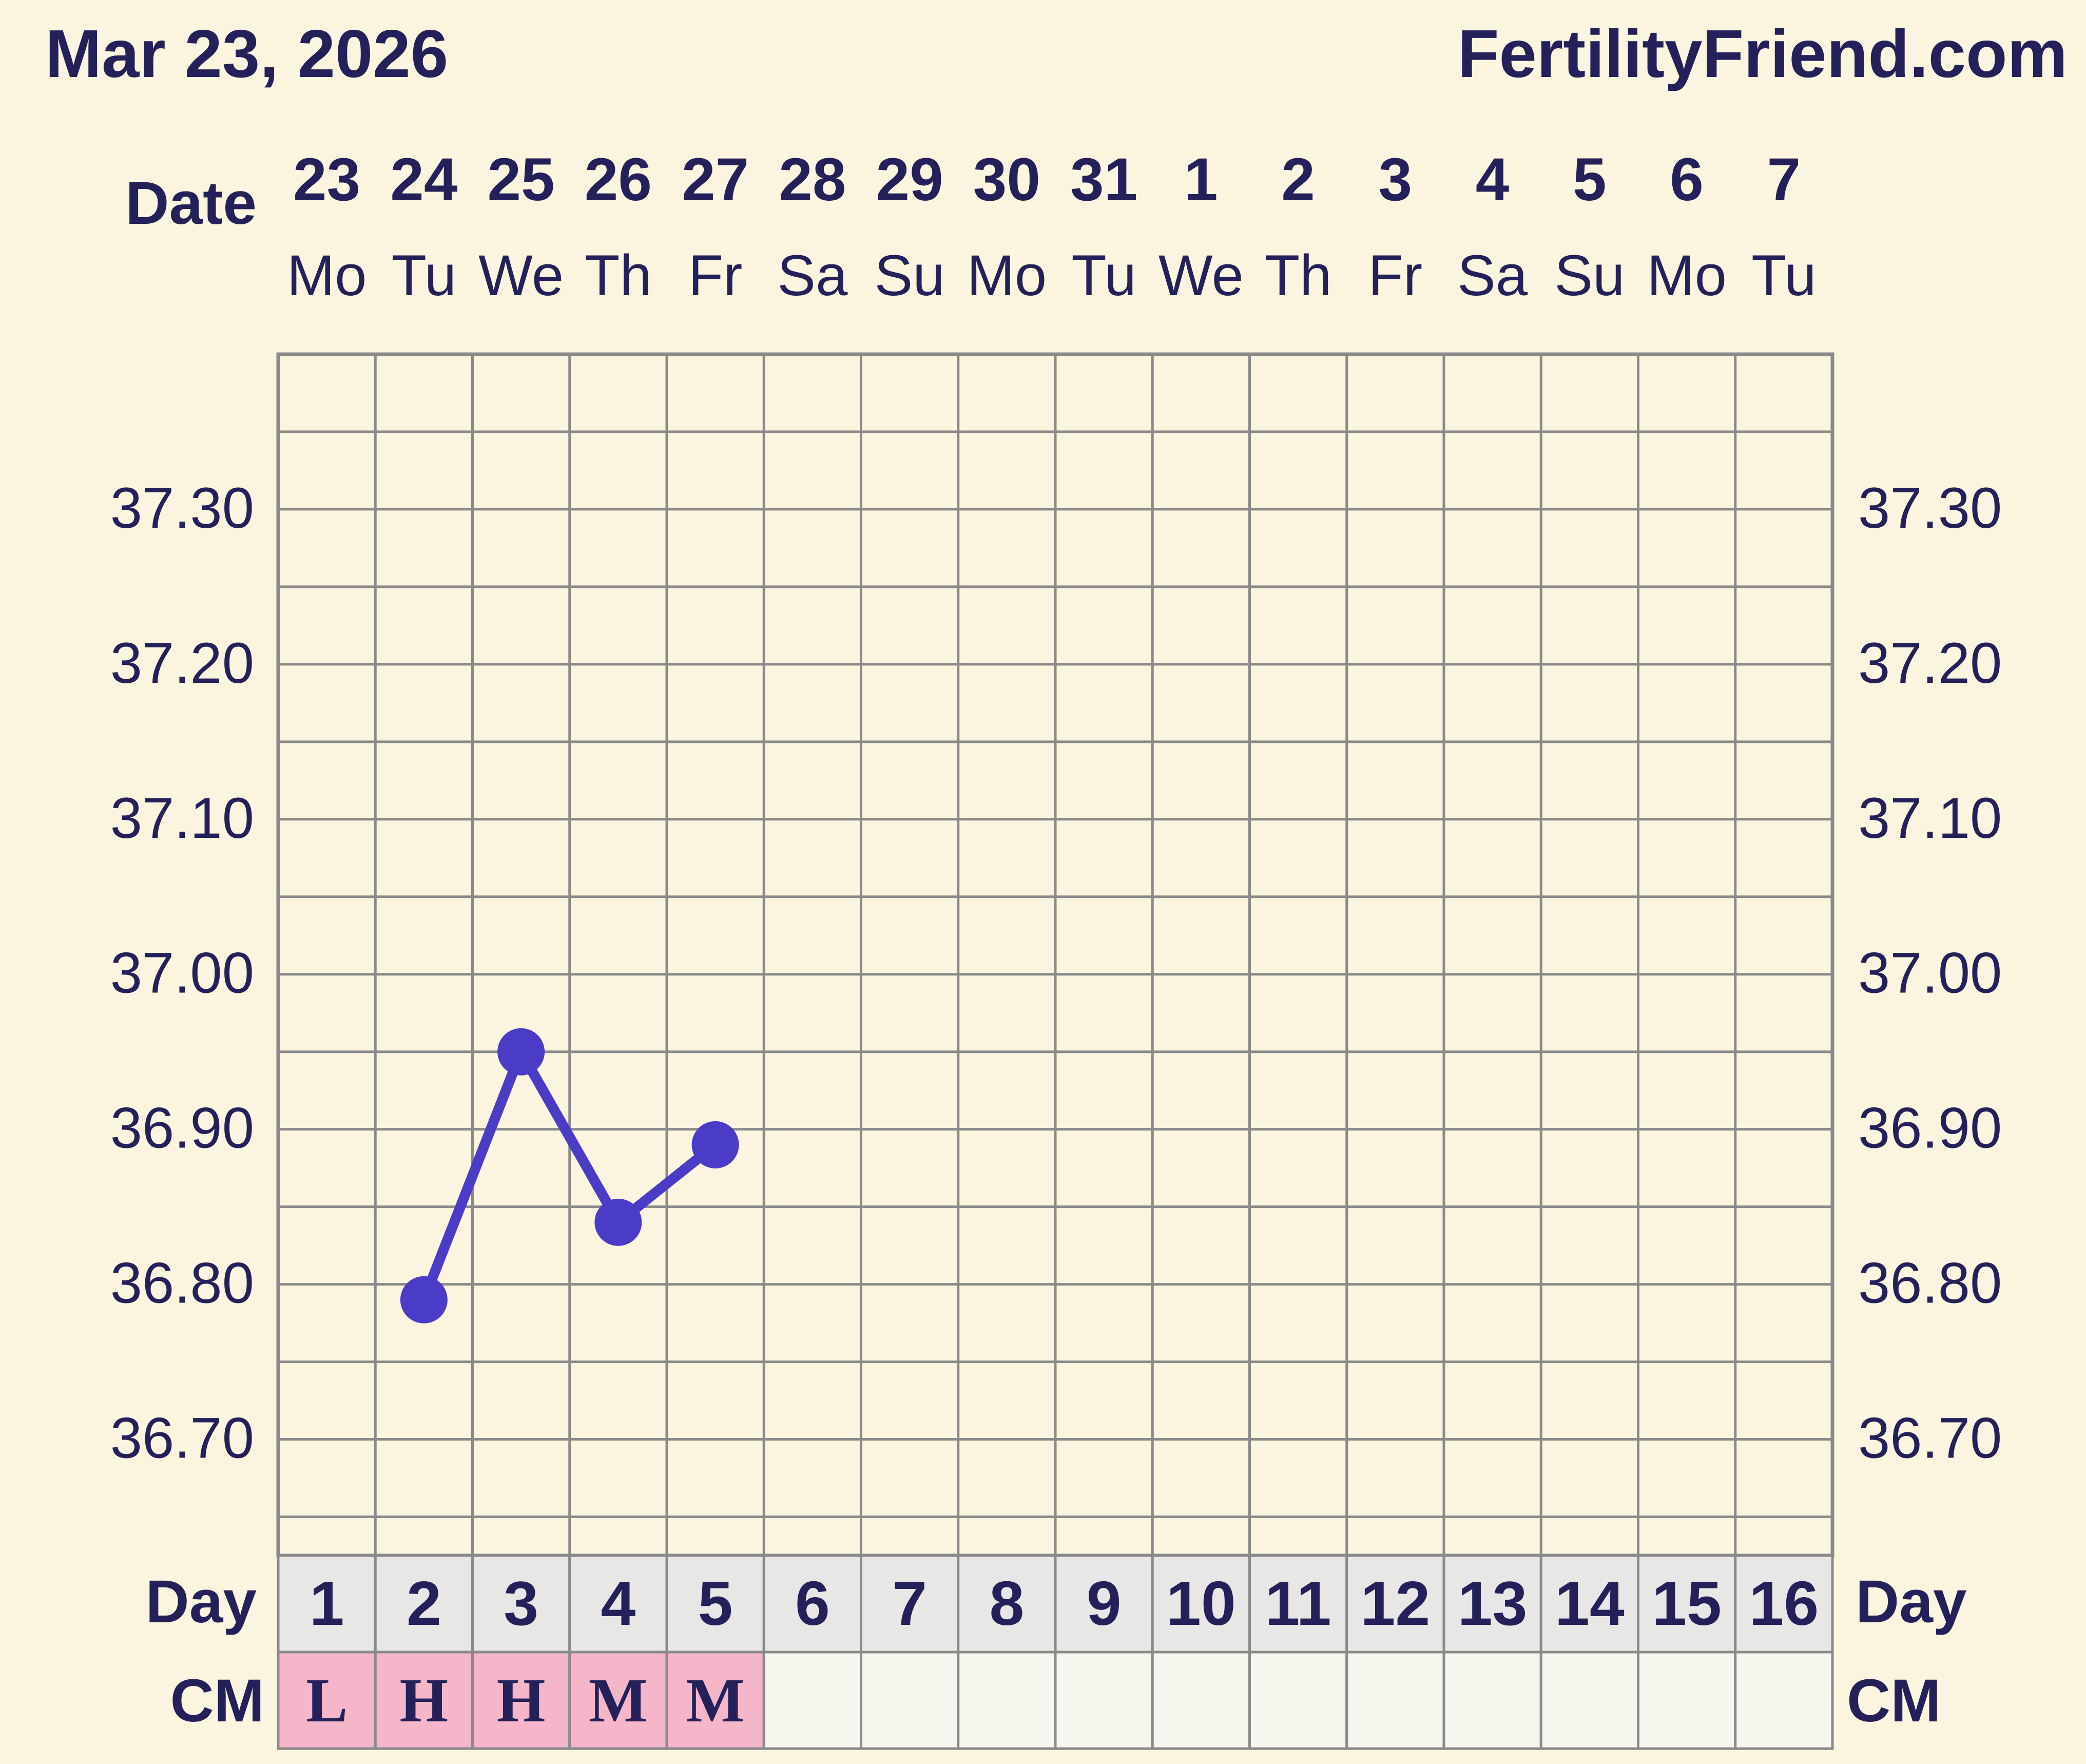 Image resolution: width=2086 pixels, height=1764 pixels. I want to click on date-label: 2, so click(1298, 180).